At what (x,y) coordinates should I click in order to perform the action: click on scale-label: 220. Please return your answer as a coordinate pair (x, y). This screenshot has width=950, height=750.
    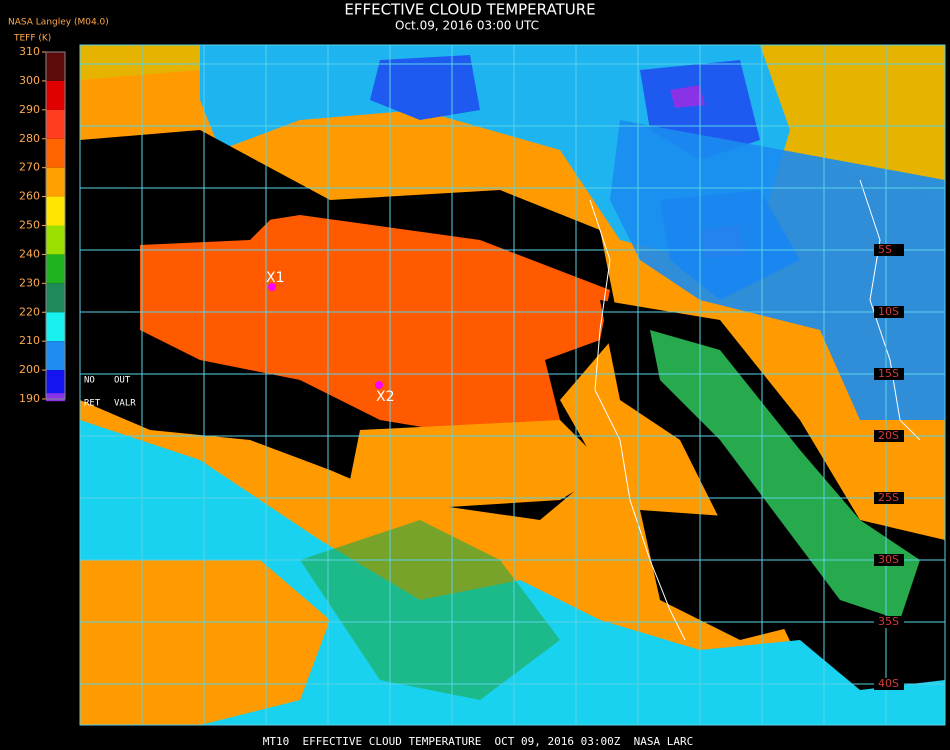
    Looking at the image, I should click on (29, 311).